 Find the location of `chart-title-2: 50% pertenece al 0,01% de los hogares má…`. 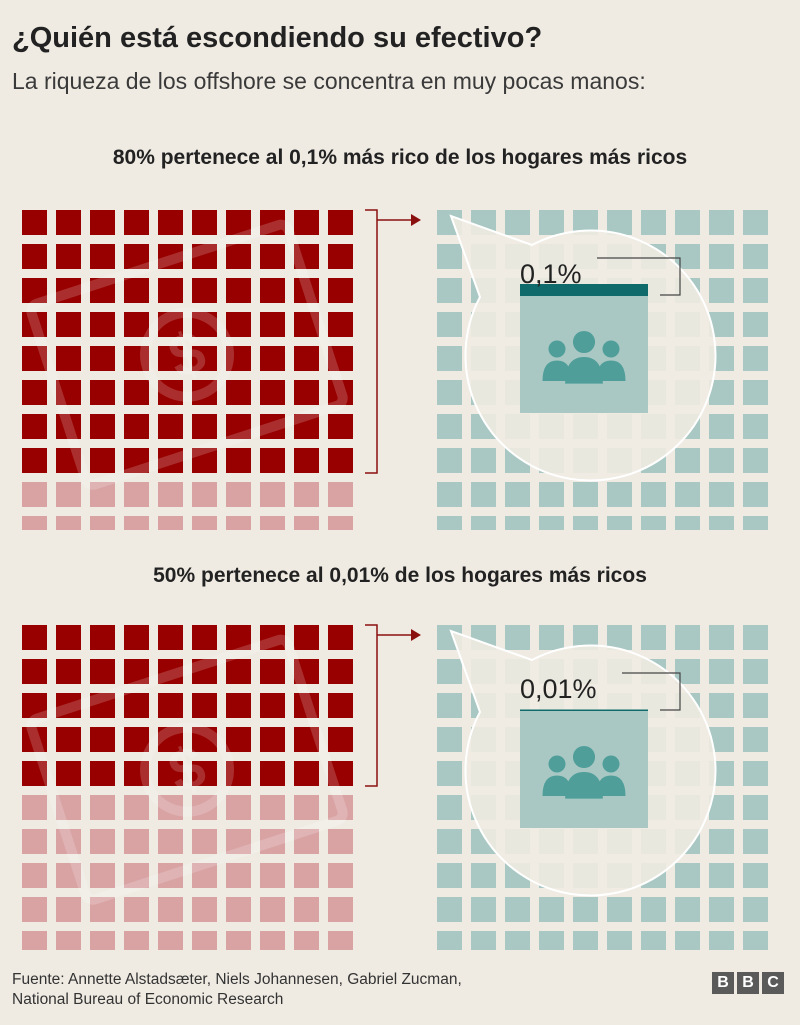

chart-title-2: 50% pertenece al 0,01% de los hogares má… is located at coordinates (400, 575).